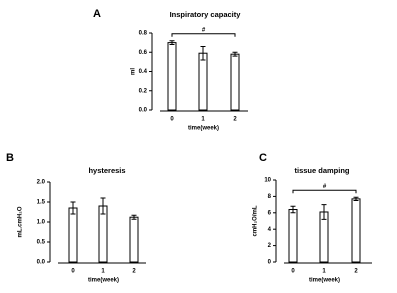 This screenshot has width=397, height=293. I want to click on y-tick-label: 0, so click(270, 263).